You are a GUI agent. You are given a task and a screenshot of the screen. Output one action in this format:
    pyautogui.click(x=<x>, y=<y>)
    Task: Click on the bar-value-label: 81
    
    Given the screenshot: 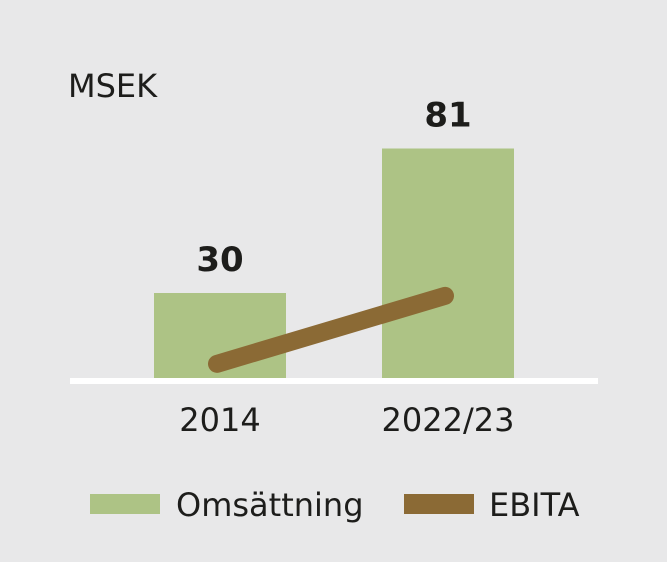 What is the action you would take?
    pyautogui.click(x=447, y=116)
    